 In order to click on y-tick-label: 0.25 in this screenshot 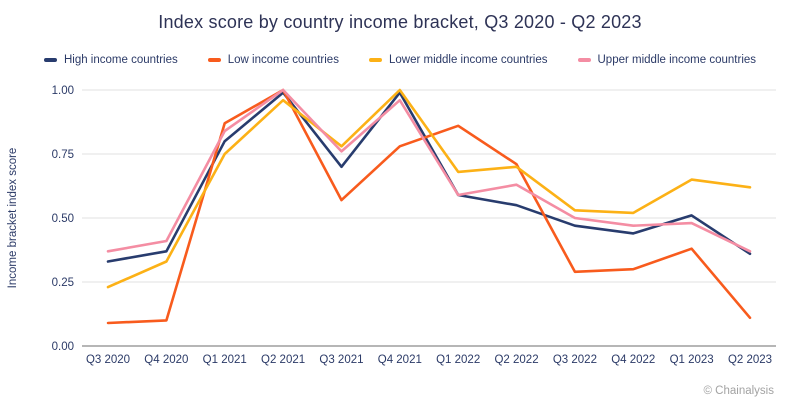, I will do `click(63, 283)`.